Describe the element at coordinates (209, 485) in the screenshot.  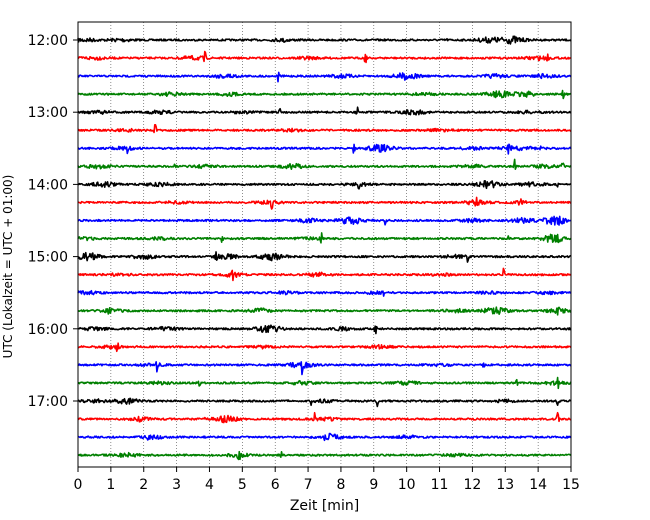
I see `x-tick-label: 4` at that location.